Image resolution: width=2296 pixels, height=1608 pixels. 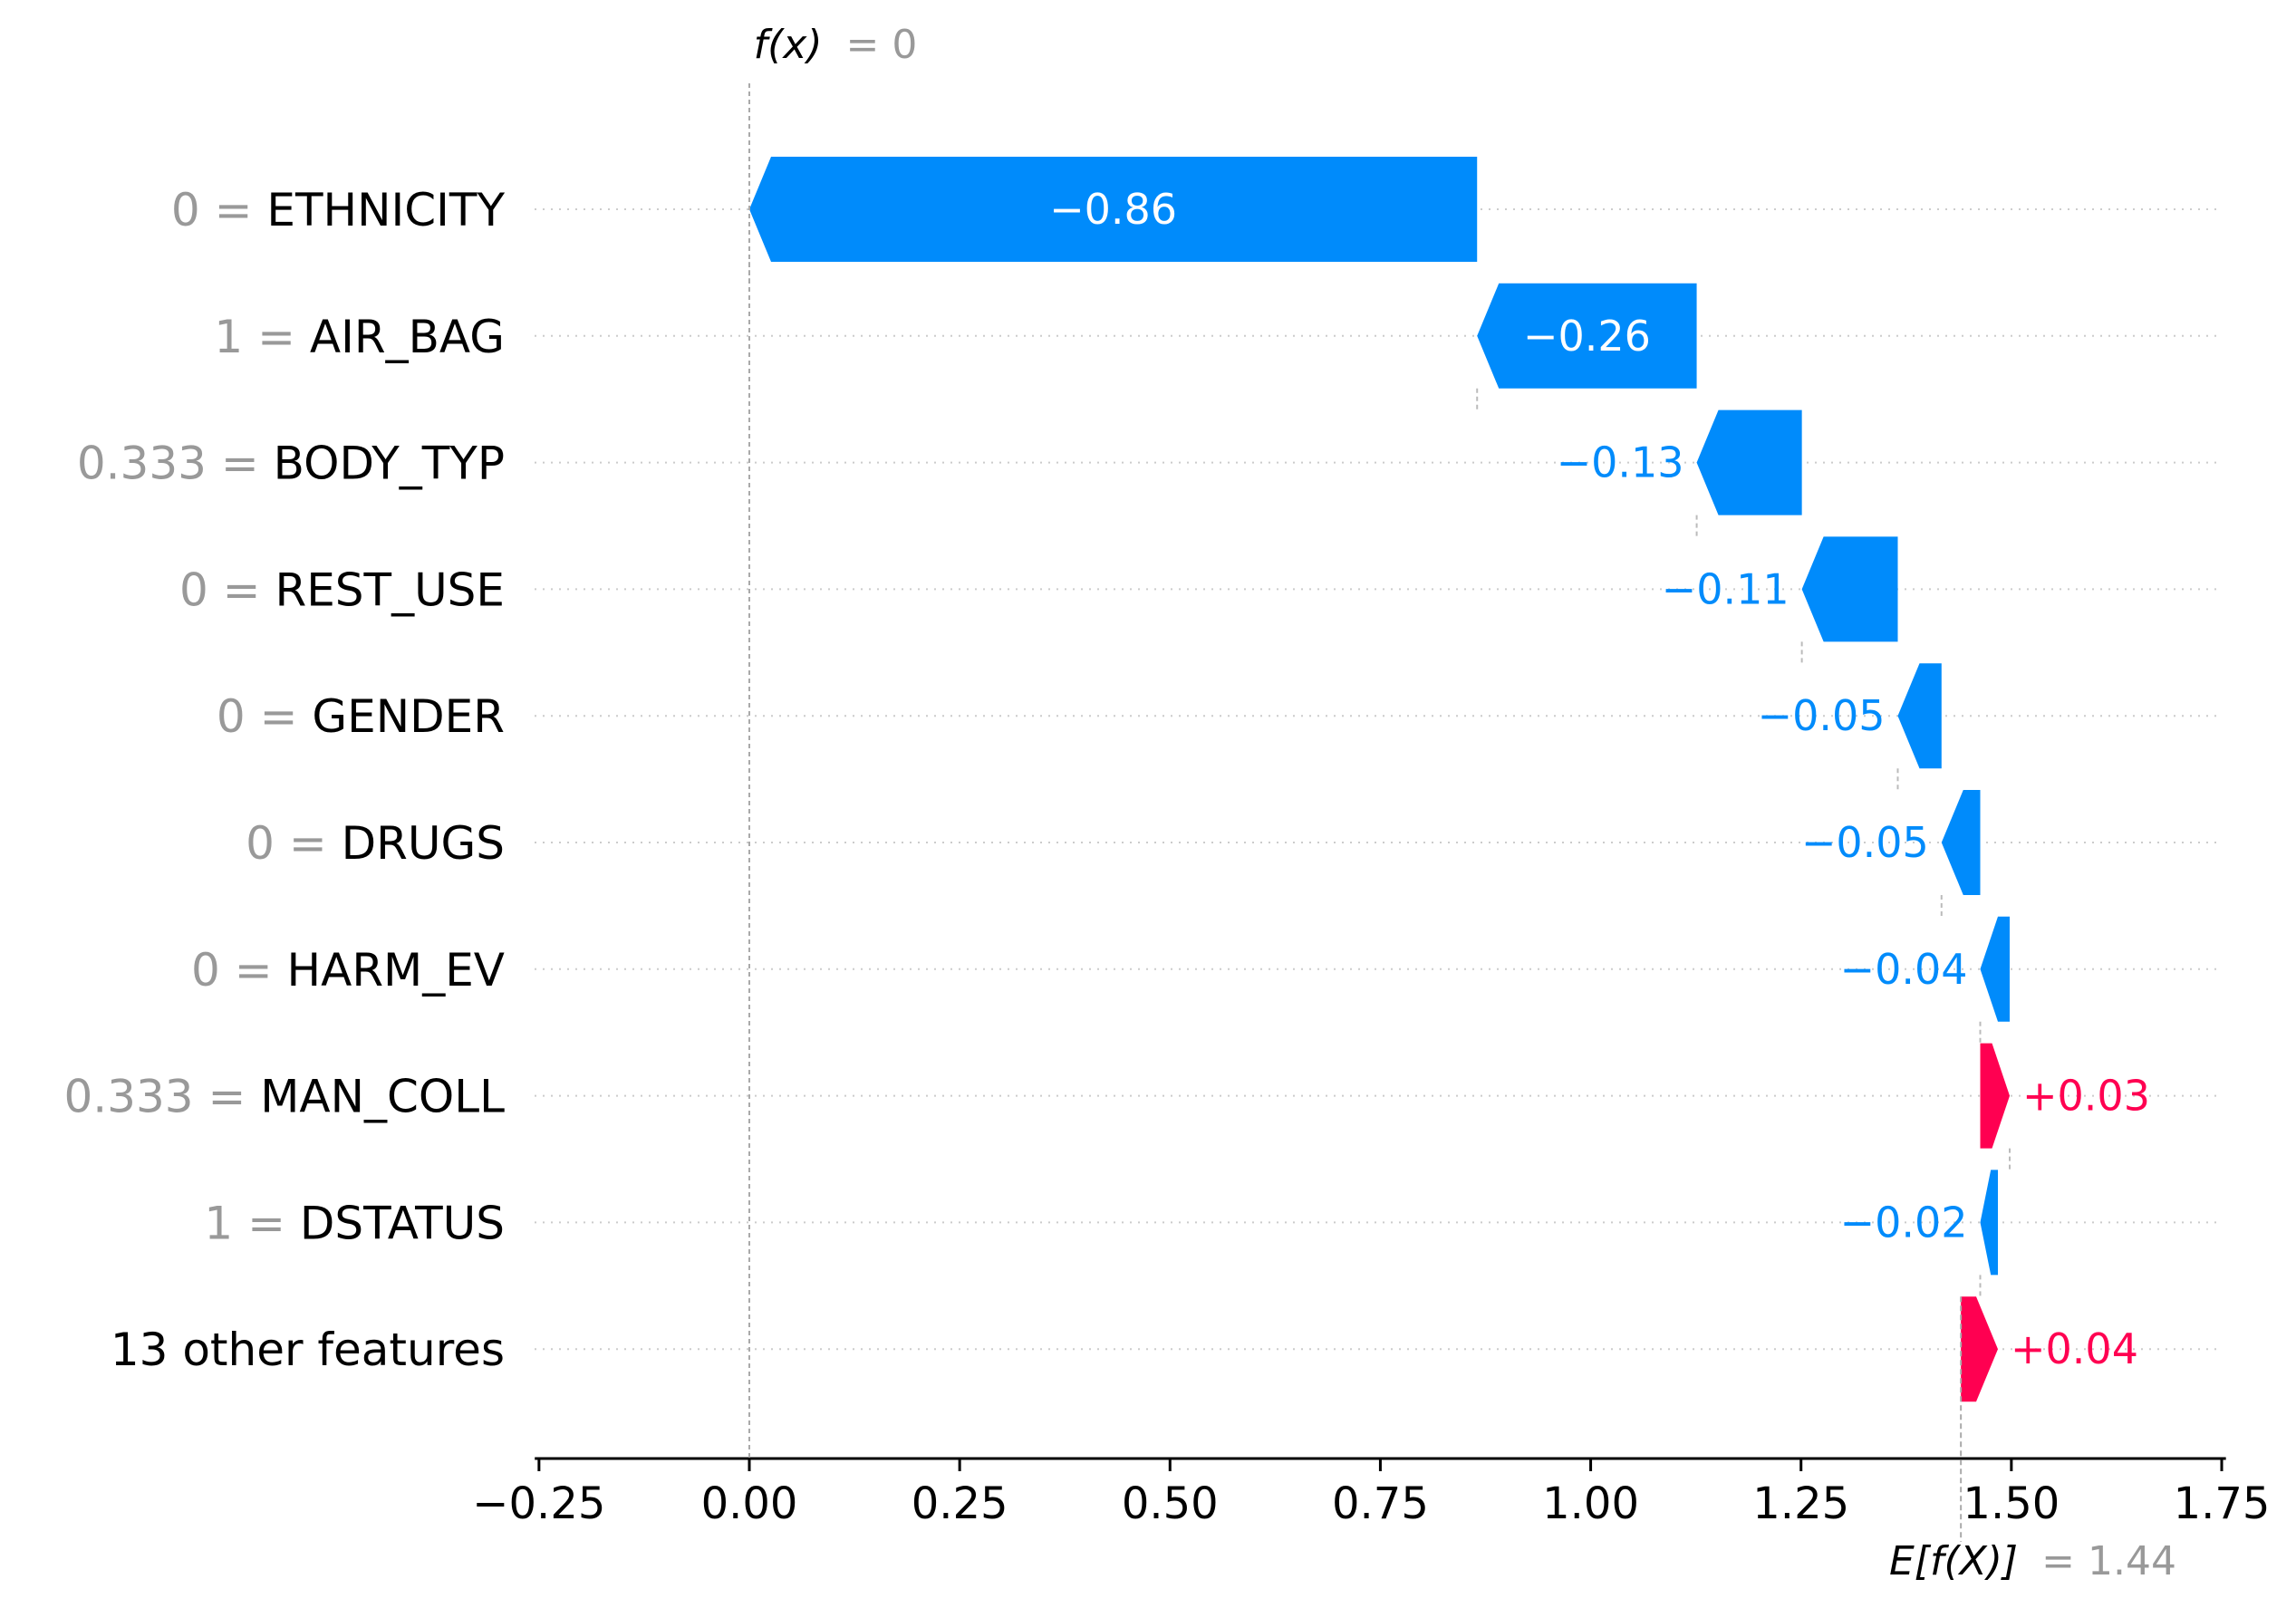 I want to click on contribution-label: −0.11, so click(x=1726, y=588).